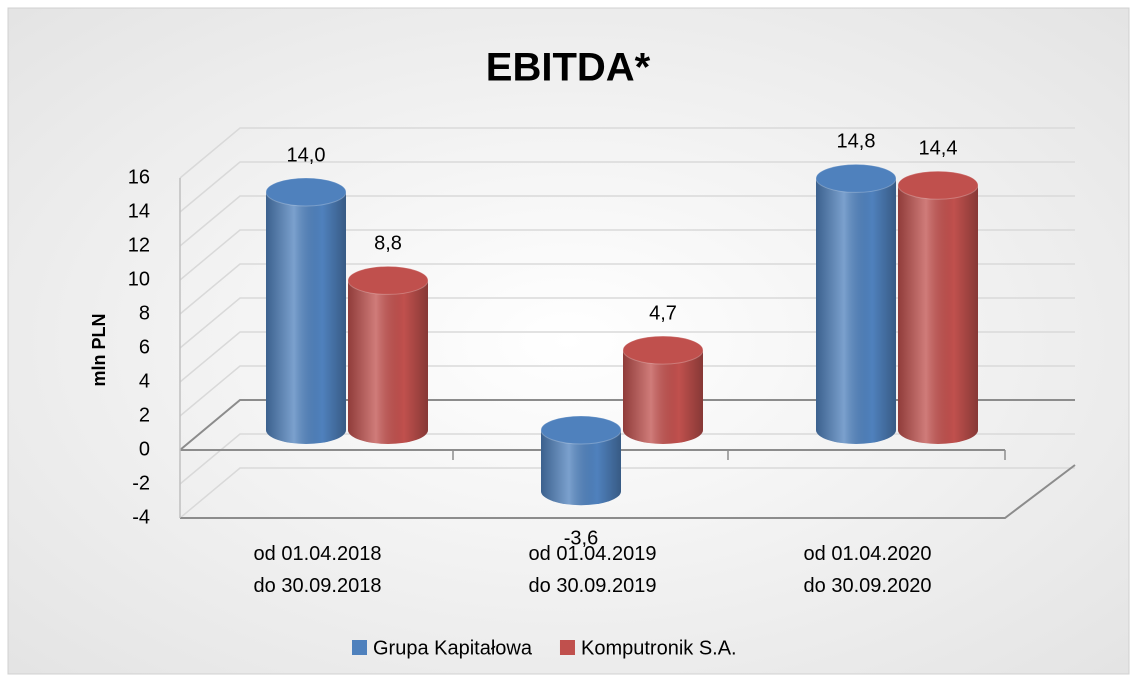  Describe the element at coordinates (581, 538) in the screenshot. I see `value-label: -3,6` at that location.